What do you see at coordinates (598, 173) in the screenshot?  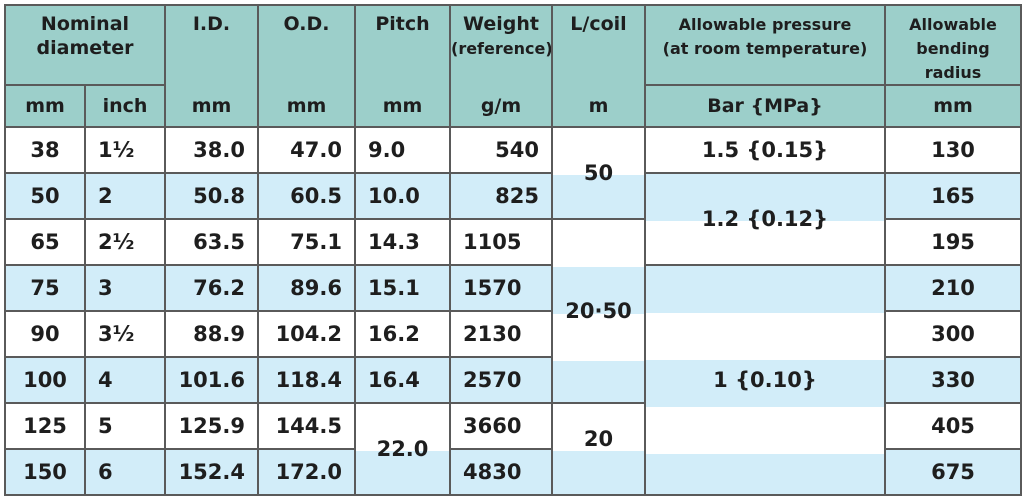 I see `cell-l-coil-group-1: 50` at bounding box center [598, 173].